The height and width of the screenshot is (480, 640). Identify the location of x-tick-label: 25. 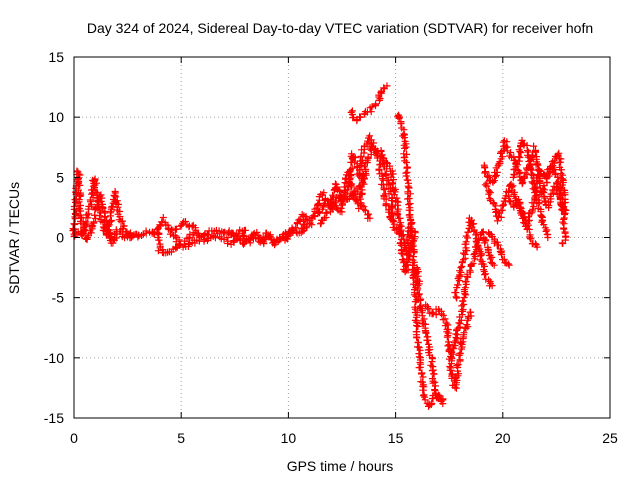
(610, 438).